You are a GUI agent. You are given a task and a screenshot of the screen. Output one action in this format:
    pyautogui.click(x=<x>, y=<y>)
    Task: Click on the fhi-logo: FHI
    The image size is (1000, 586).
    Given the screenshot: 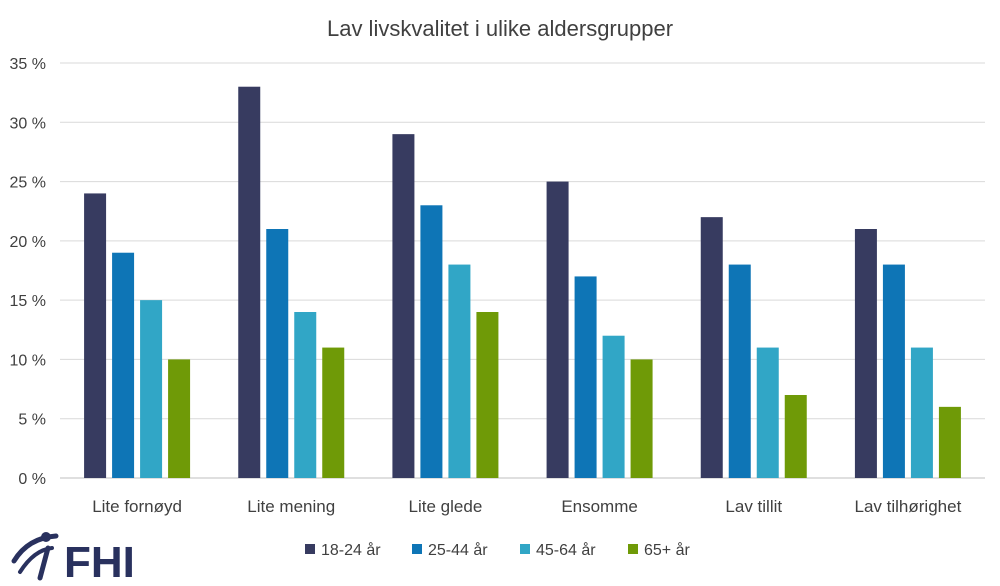 What is the action you would take?
    pyautogui.click(x=73, y=559)
    